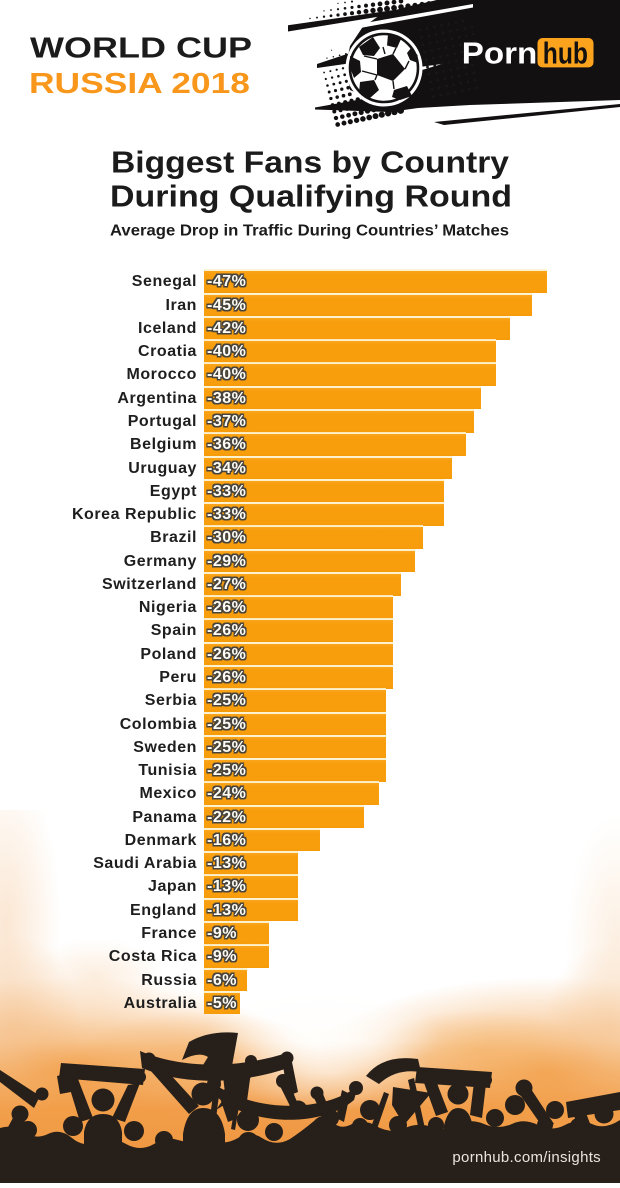 This screenshot has height=1188, width=620. I want to click on svg-text: hub, so click(565, 53).